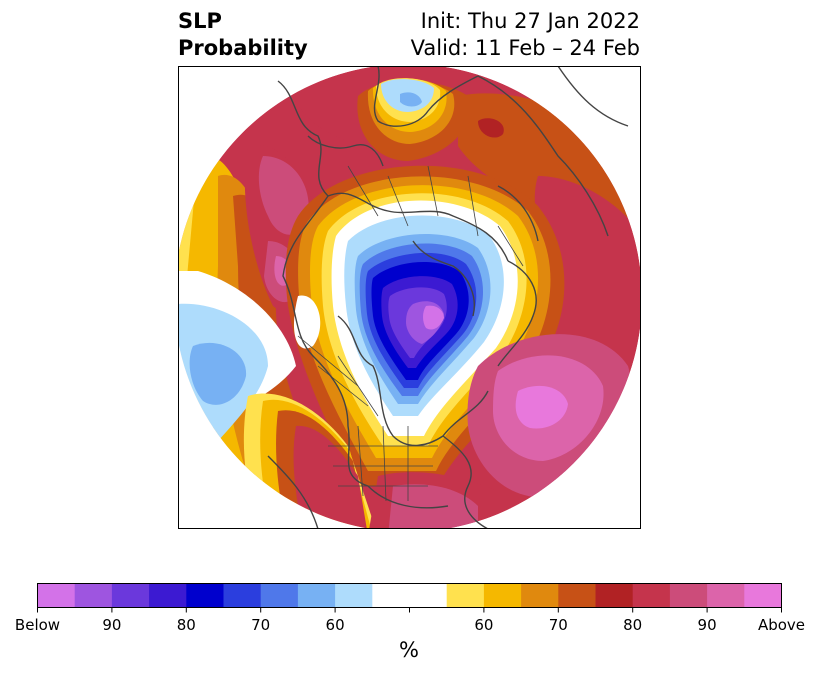 The width and height of the screenshot is (819, 676). I want to click on colorbar-unit: %, so click(409, 650).